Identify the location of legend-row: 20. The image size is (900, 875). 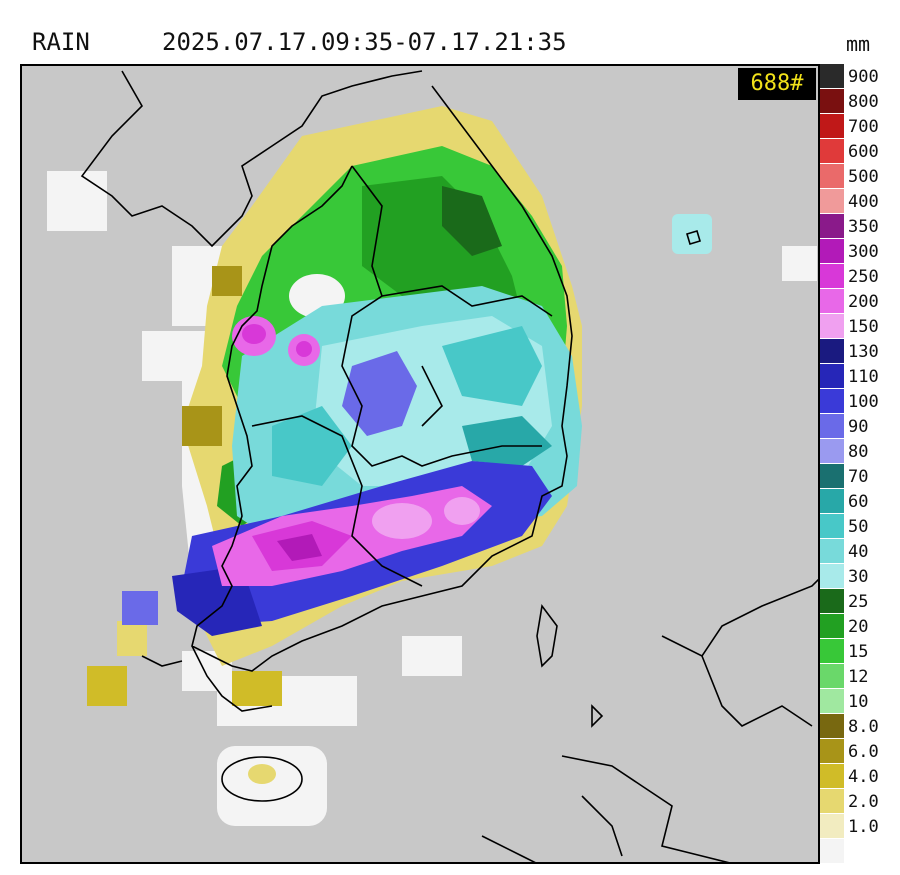
(860, 626).